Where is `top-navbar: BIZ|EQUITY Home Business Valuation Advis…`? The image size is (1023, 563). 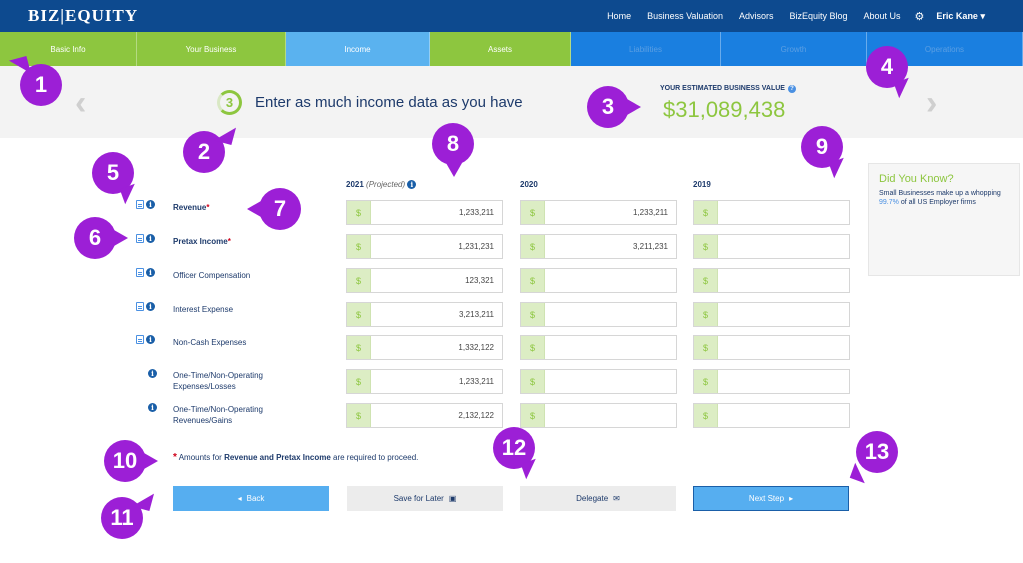
top-navbar: BIZ|EQUITY Home Business Valuation Advis… is located at coordinates (511, 16).